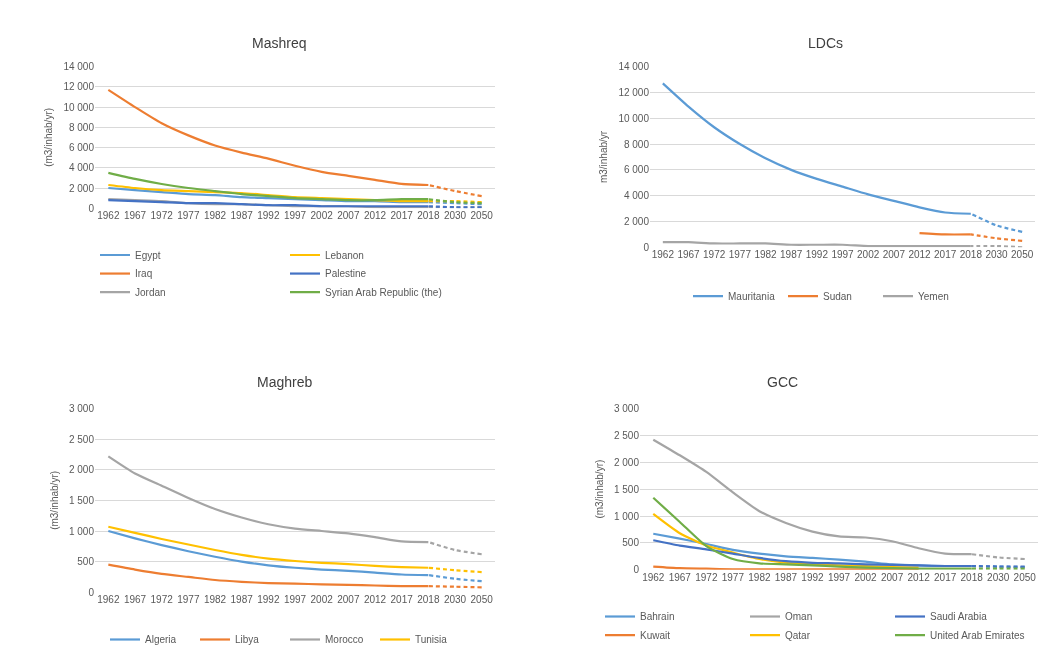 The image size is (1041, 654). What do you see at coordinates (655, 635) in the screenshot?
I see `legend-label: Kuwait` at bounding box center [655, 635].